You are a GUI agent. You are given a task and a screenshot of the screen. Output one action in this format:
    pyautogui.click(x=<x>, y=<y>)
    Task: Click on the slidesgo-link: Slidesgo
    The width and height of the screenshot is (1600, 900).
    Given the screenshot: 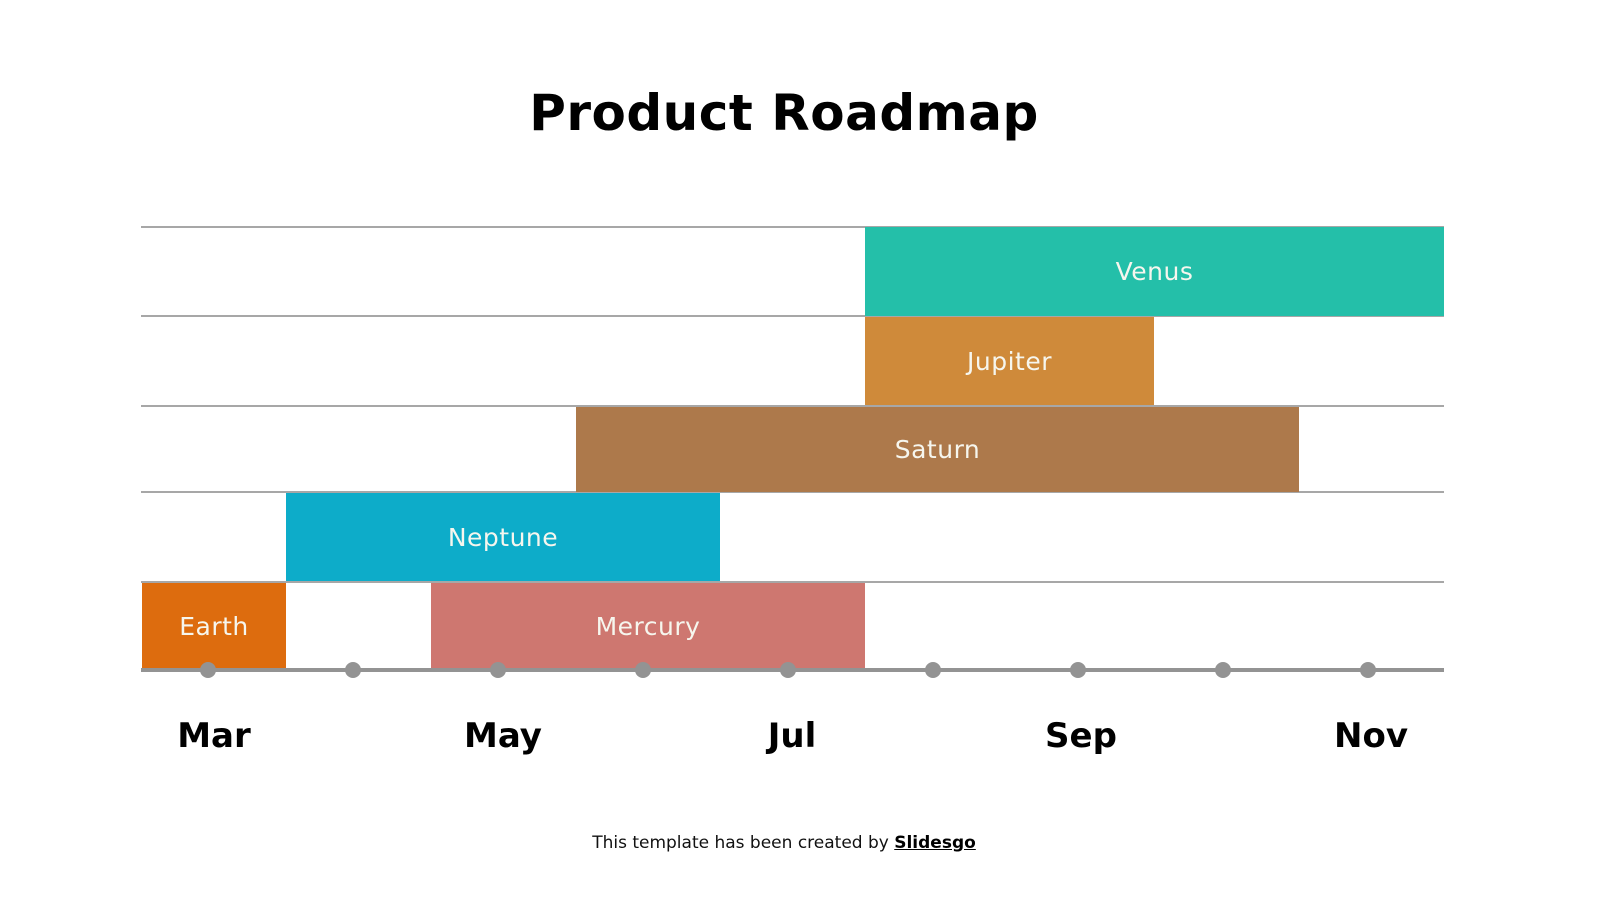 What is the action you would take?
    pyautogui.click(x=935, y=843)
    